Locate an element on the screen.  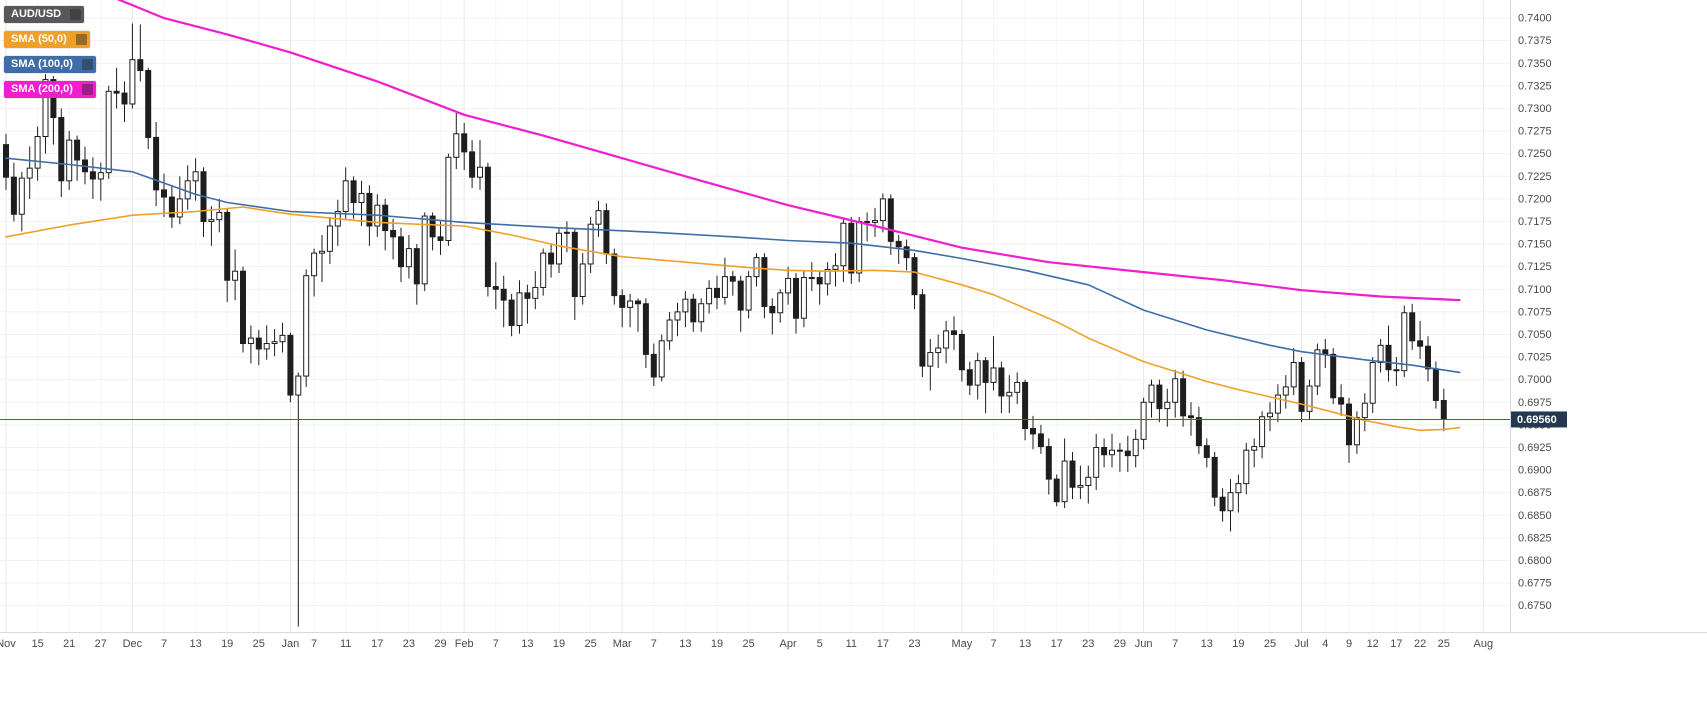
indicator-badge-sma100: SMA (100,0) is located at coordinates (50, 64).